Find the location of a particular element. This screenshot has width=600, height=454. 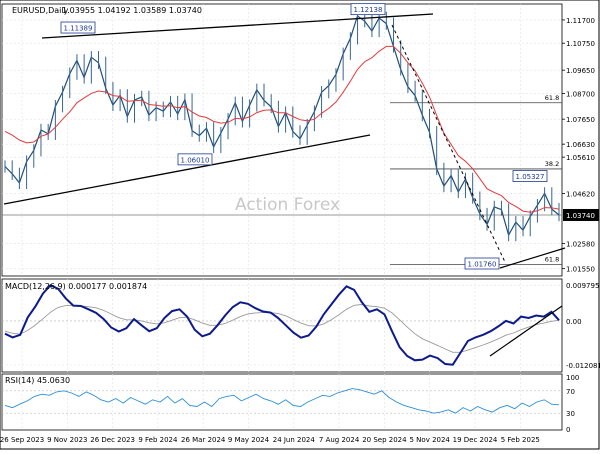

annotation-label: 1.11389 is located at coordinates (78, 29).